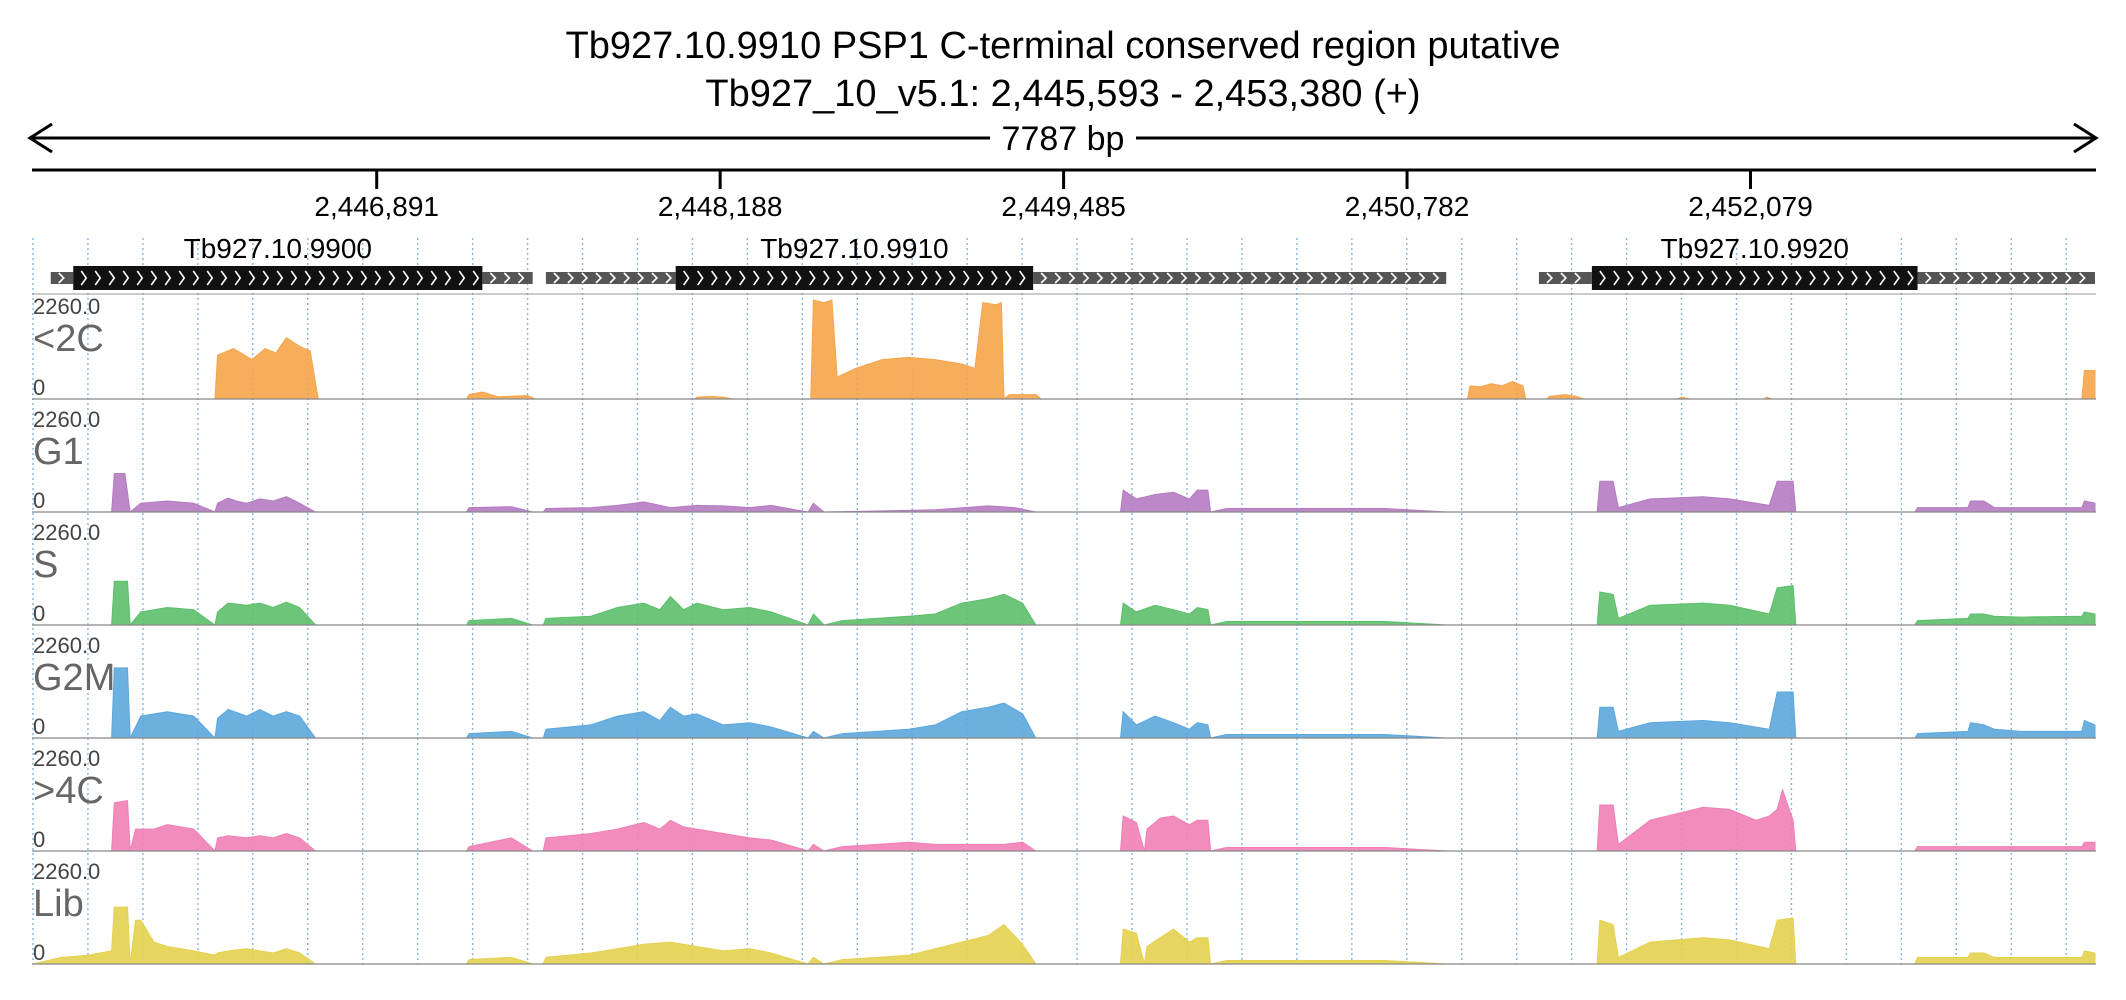 This screenshot has width=2126, height=1000. What do you see at coordinates (1063, 206) in the screenshot?
I see `axis-tick-label: 2,449,485` at bounding box center [1063, 206].